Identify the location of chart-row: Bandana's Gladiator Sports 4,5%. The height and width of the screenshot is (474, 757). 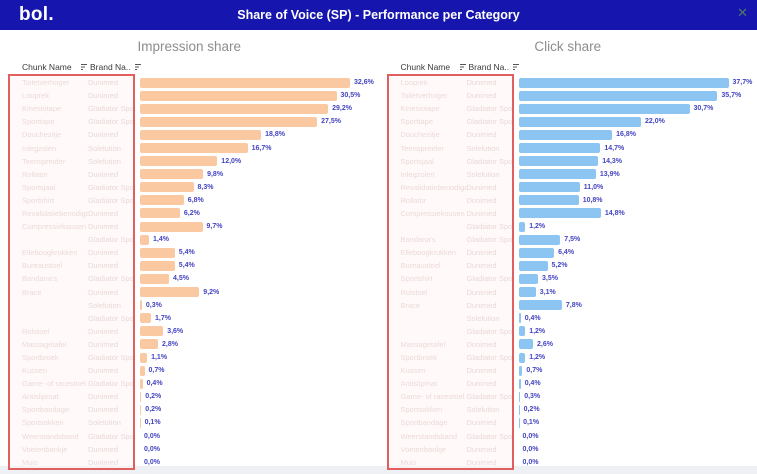
(189, 278).